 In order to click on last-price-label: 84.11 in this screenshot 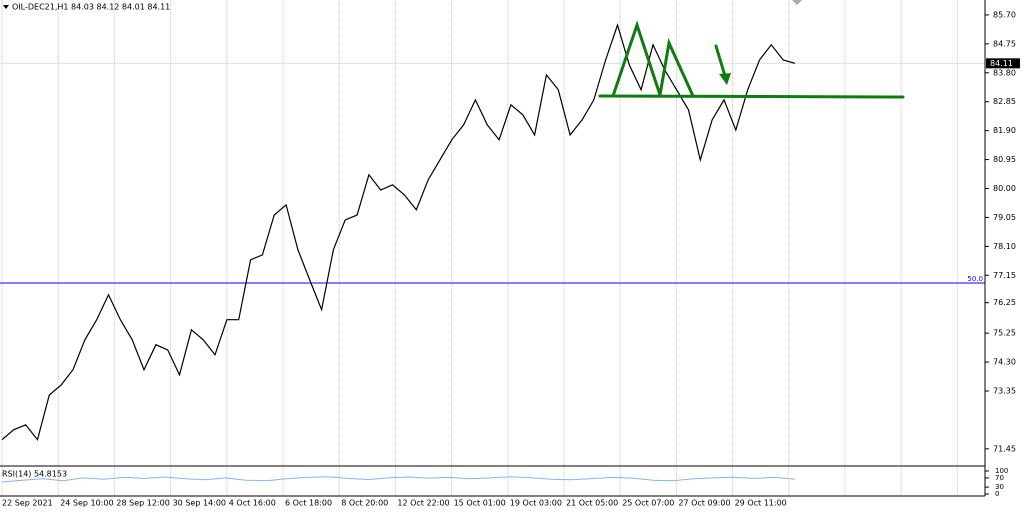, I will do `click(1001, 63)`.